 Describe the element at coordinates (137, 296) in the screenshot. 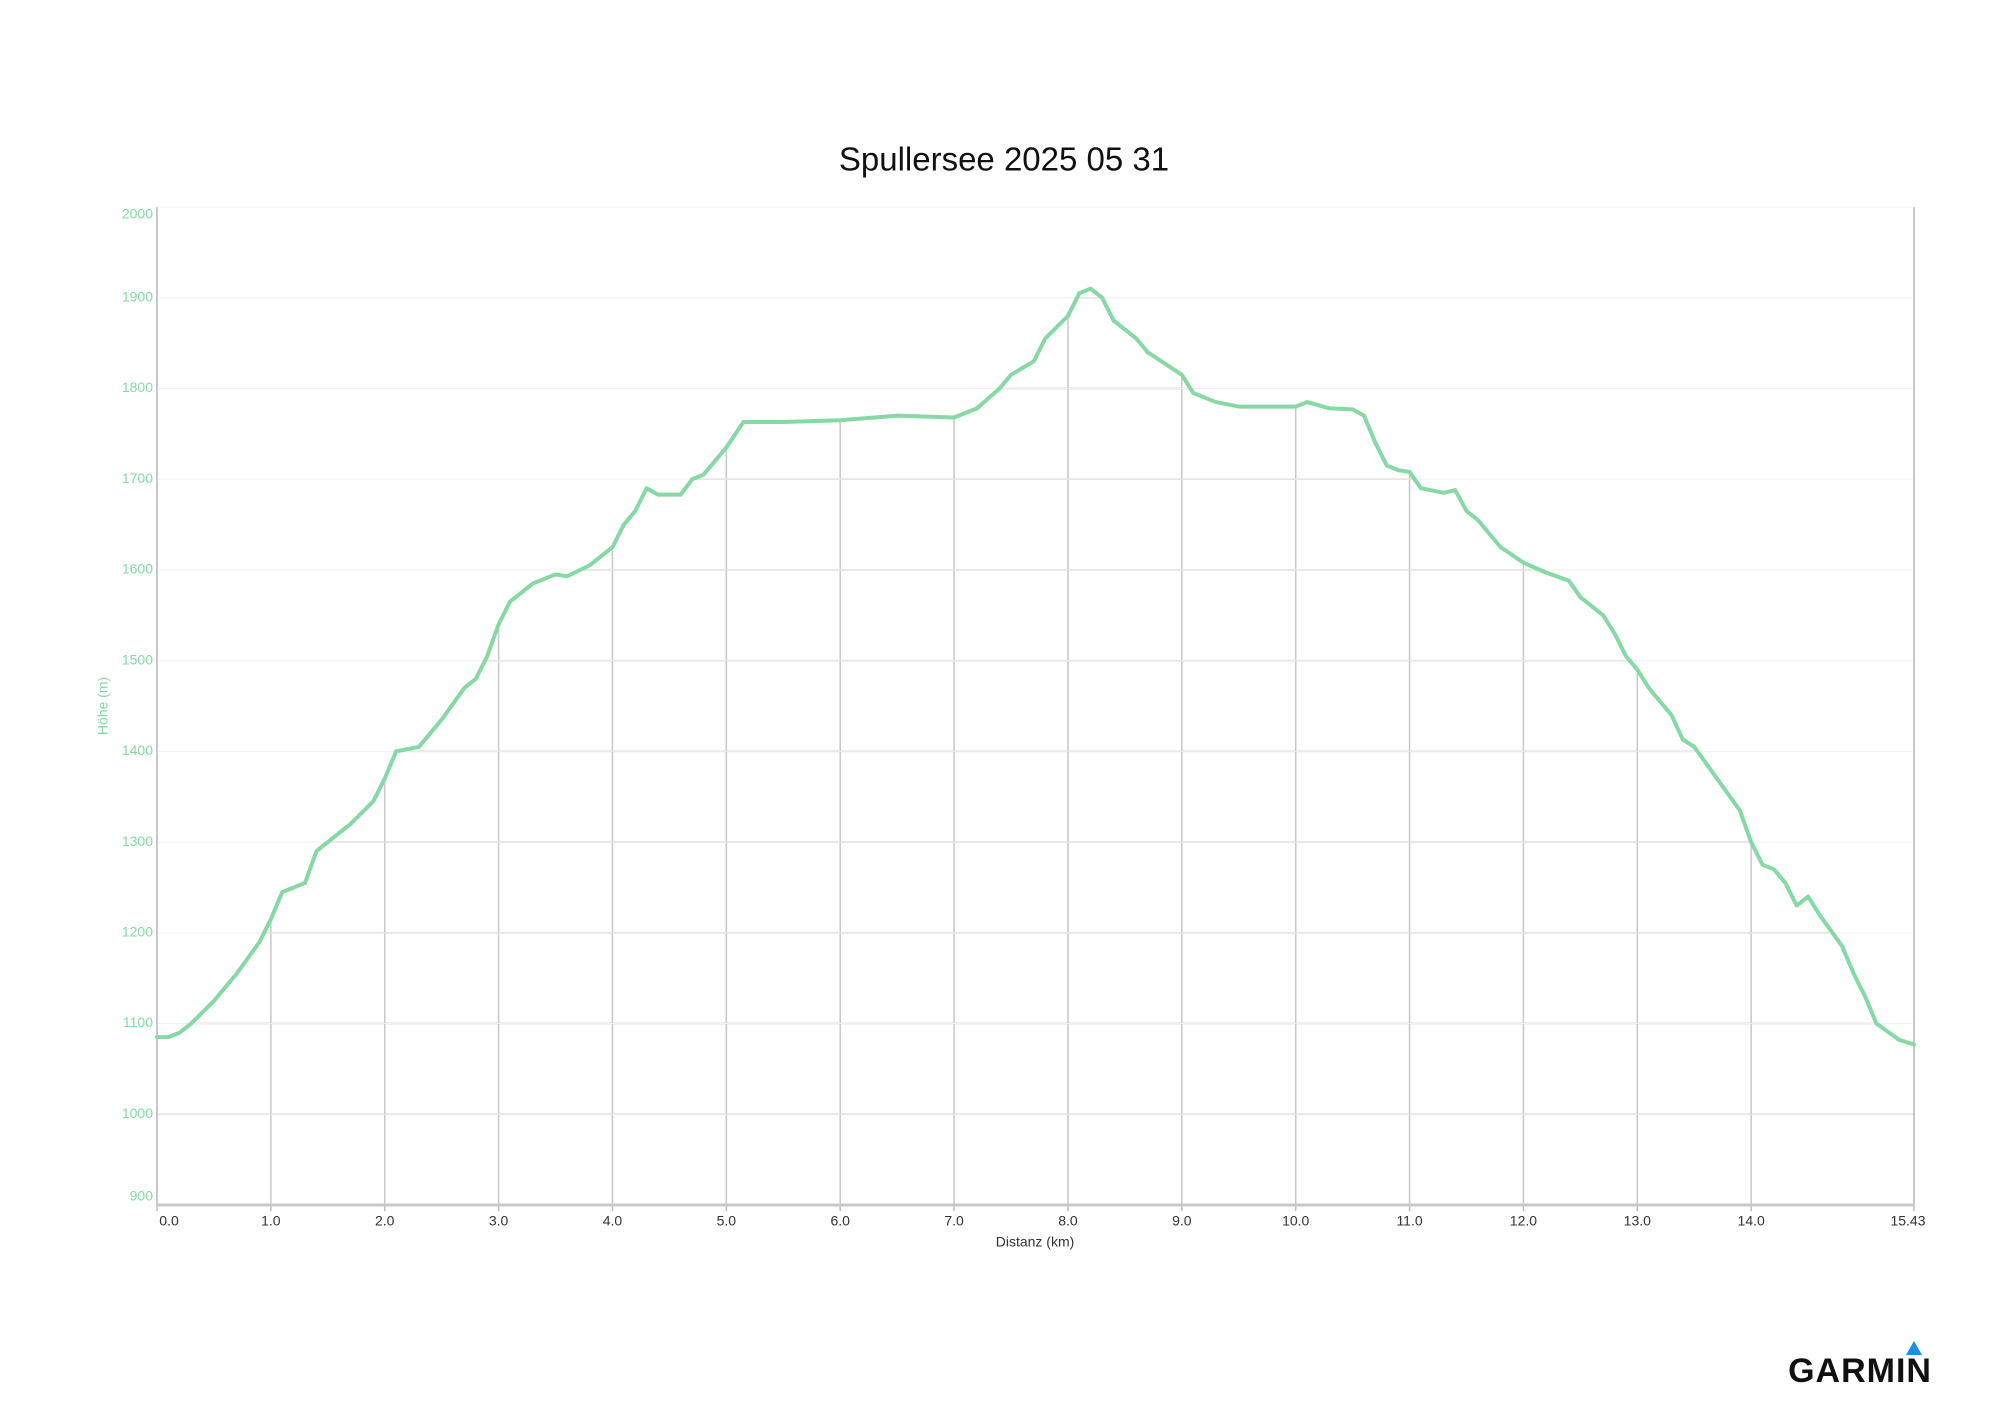

I see `y-tick-label: 1900` at that location.